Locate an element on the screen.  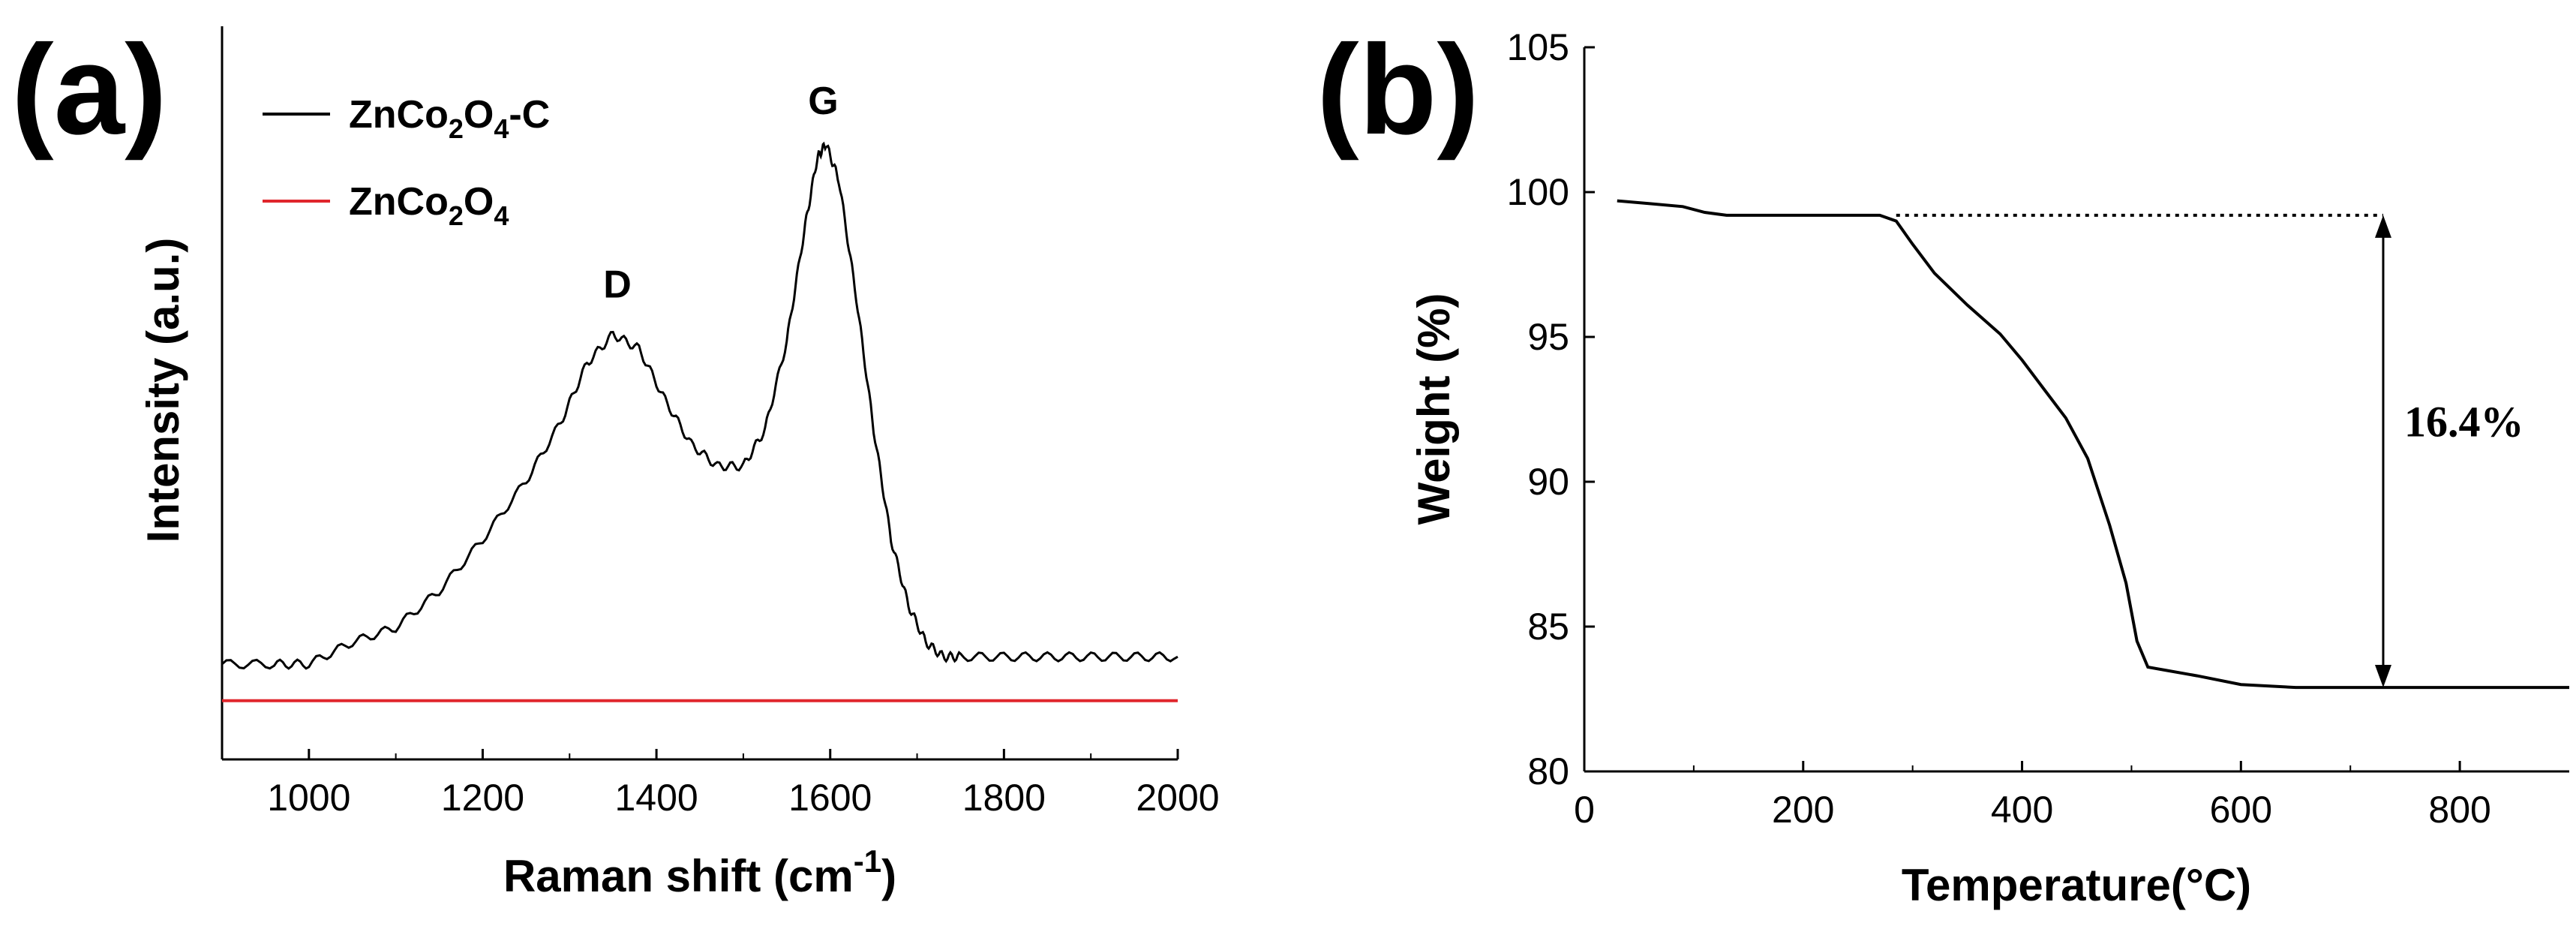
panel-b-y-tick-label: 90 is located at coordinates (1548, 482).